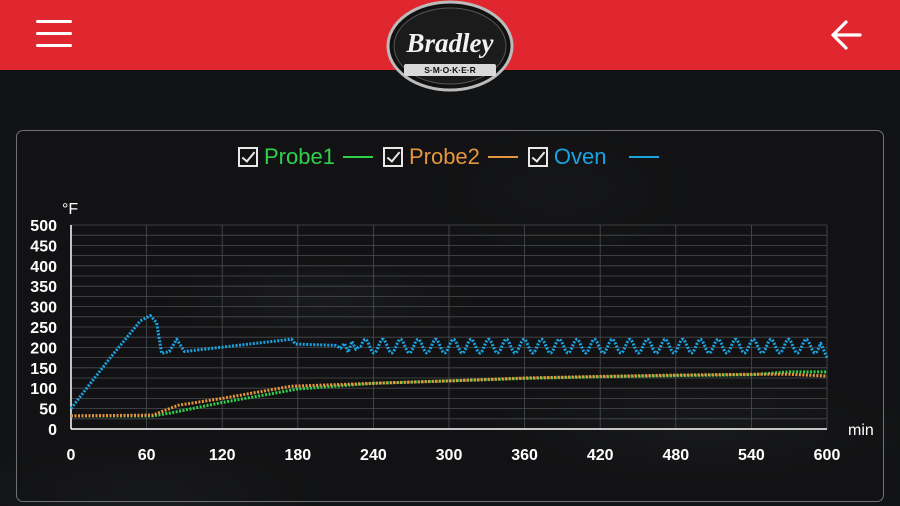  What do you see at coordinates (43, 328) in the screenshot?
I see `y-tick-label: 250` at bounding box center [43, 328].